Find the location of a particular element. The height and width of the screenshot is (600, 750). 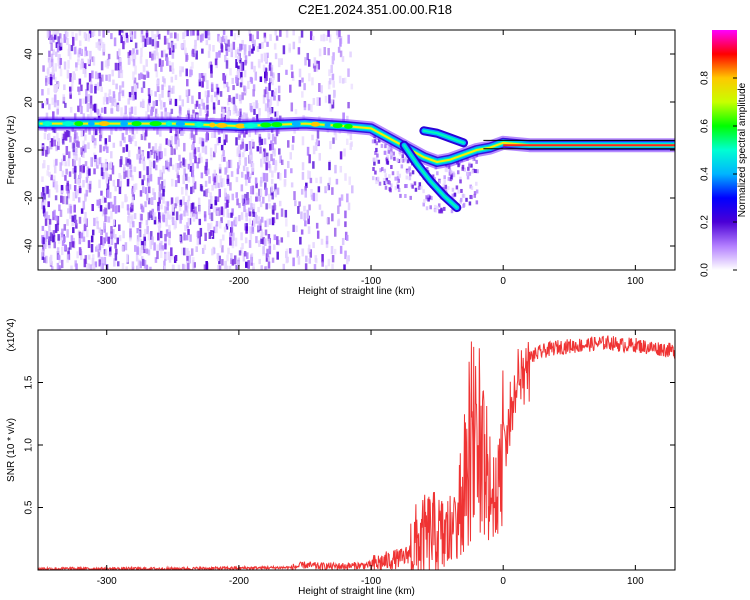

ridge-blob is located at coordinates (79, 124).